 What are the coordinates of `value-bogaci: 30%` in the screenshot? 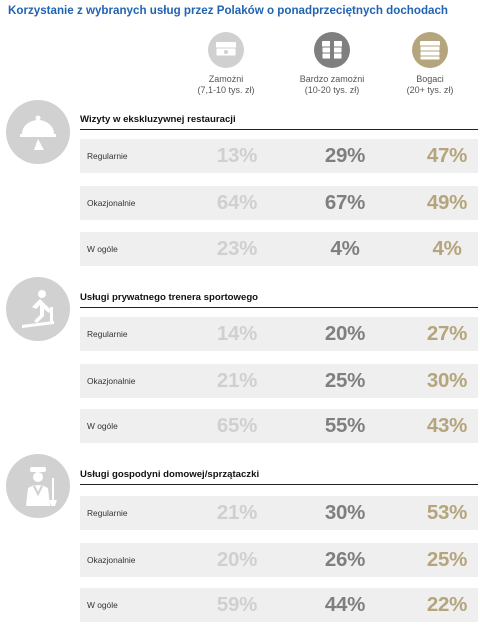 It's located at (447, 380).